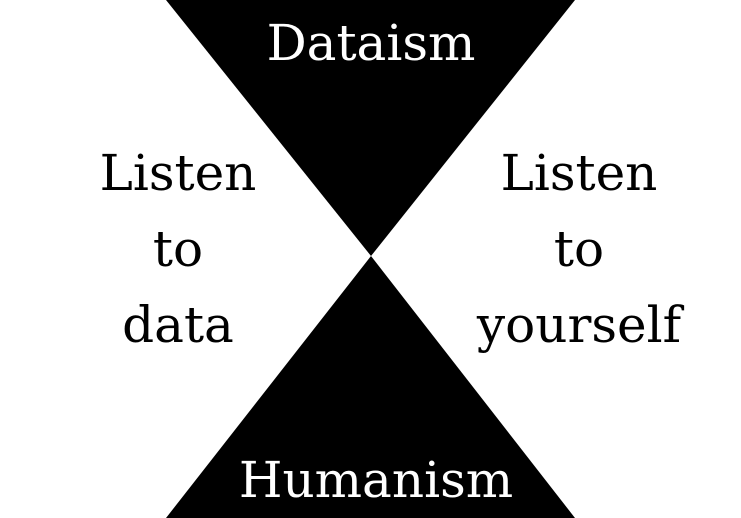 This screenshot has height=518, width=741. I want to click on listen-to-yourself-line-2: to, so click(579, 249).